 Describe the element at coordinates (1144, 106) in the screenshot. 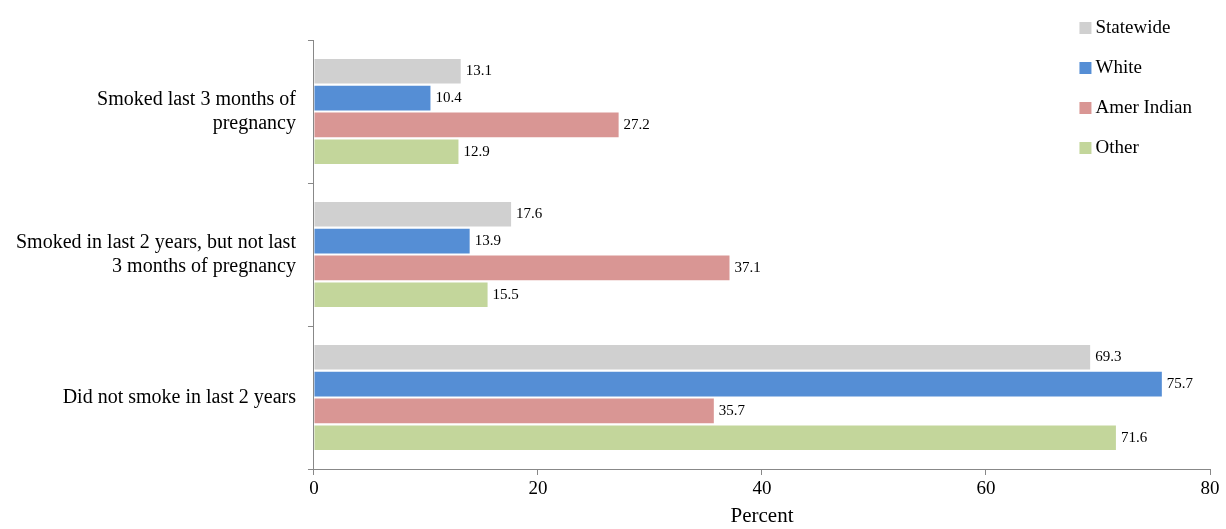

I see `legend-label: Amer Indian` at that location.